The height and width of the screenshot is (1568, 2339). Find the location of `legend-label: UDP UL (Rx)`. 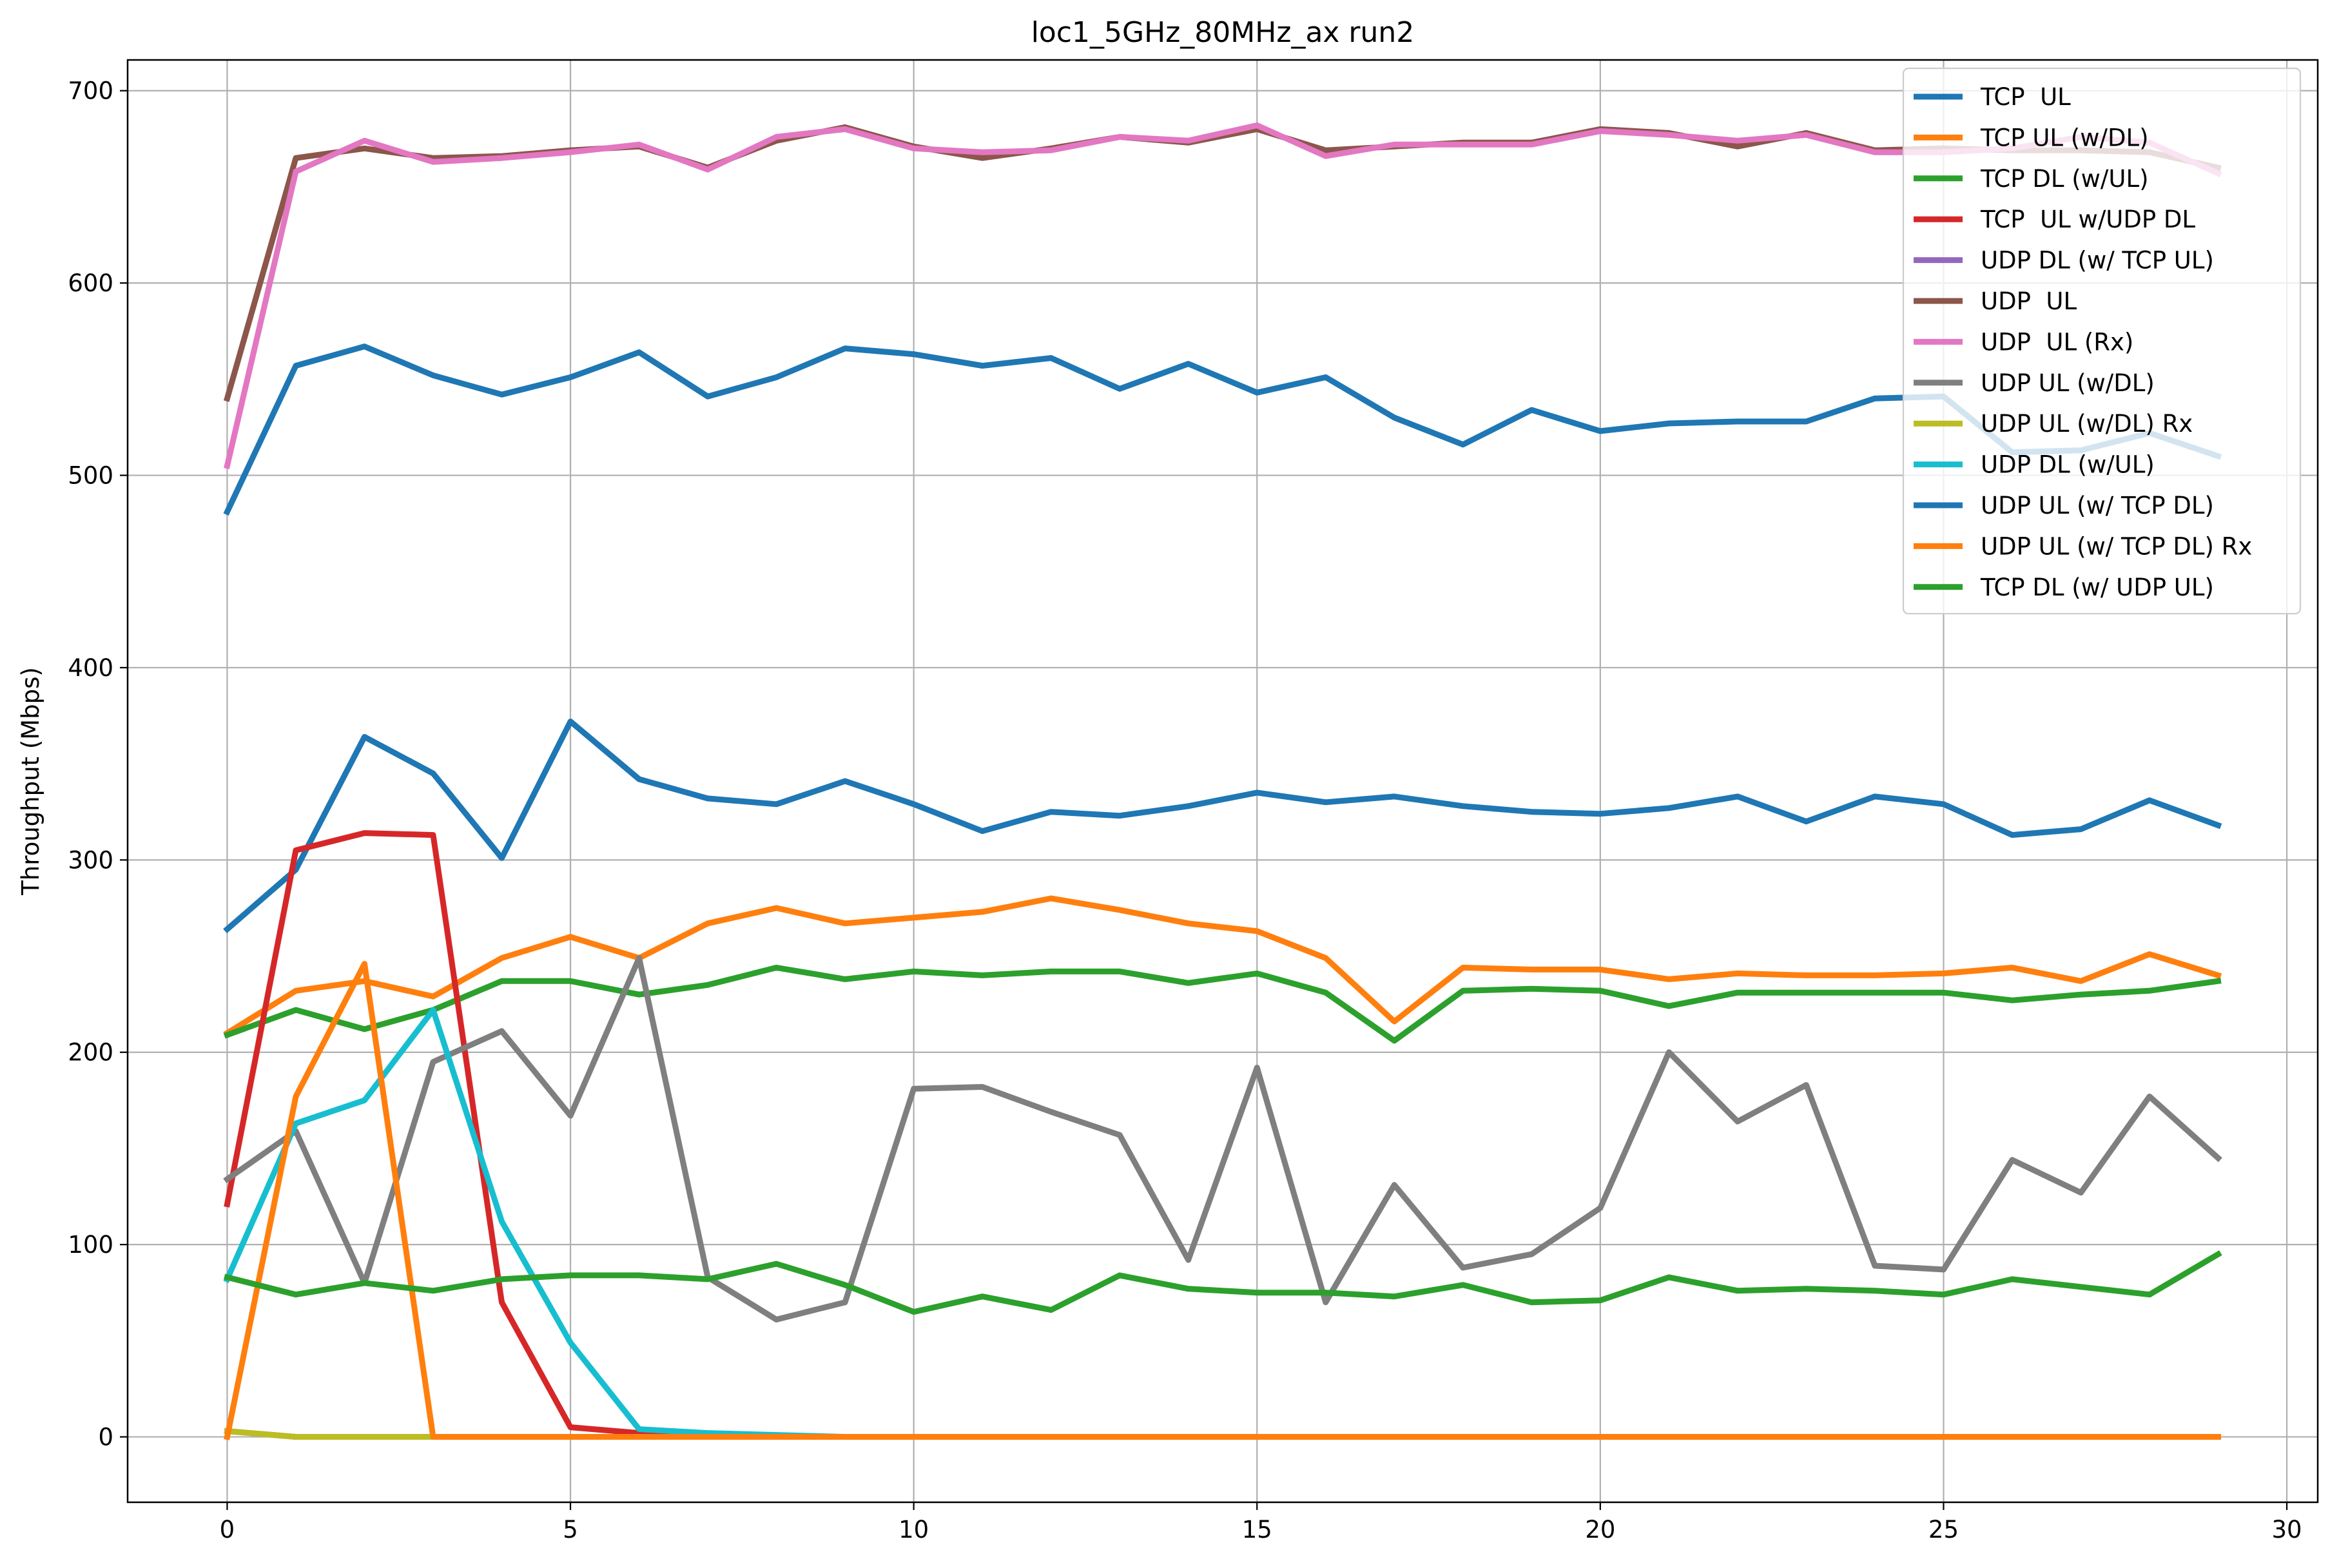

legend-label: UDP UL (Rx) is located at coordinates (2057, 342).